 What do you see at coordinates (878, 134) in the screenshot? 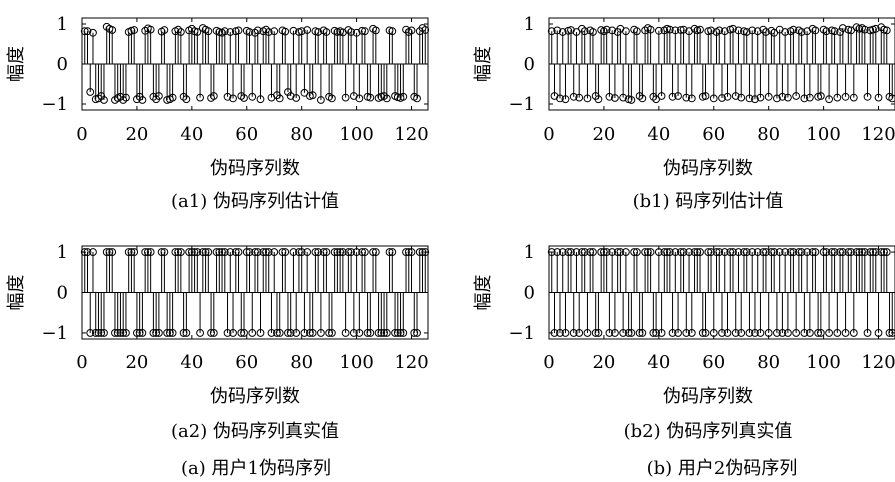
I see `x-tick-label: 120` at bounding box center [878, 134].